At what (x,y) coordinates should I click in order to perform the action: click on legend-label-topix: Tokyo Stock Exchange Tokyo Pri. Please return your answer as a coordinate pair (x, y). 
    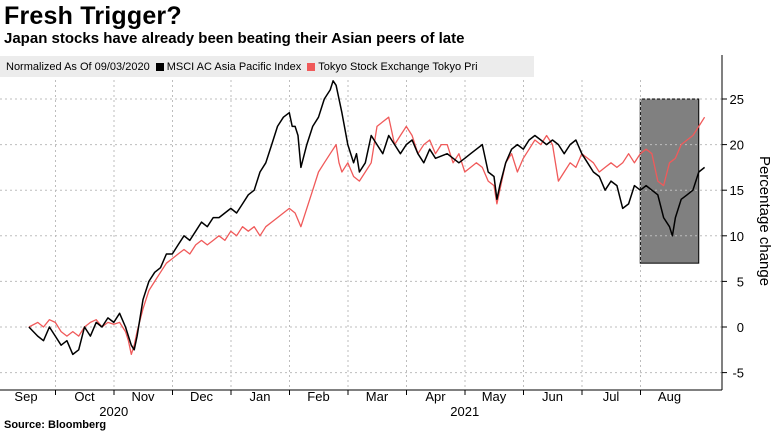
    Looking at the image, I should click on (398, 66).